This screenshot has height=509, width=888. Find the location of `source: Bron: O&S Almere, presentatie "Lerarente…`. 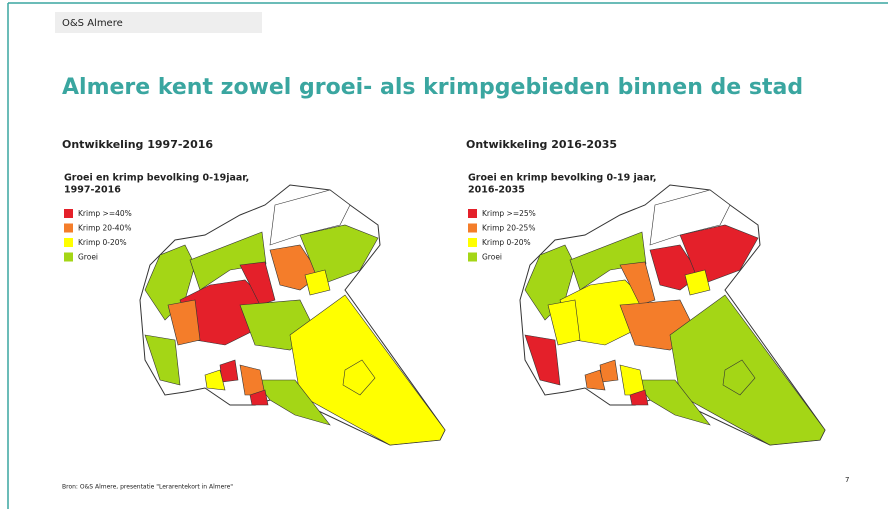

source: Bron: O&S Almere, presentatie "Lerarente… is located at coordinates (147, 487).